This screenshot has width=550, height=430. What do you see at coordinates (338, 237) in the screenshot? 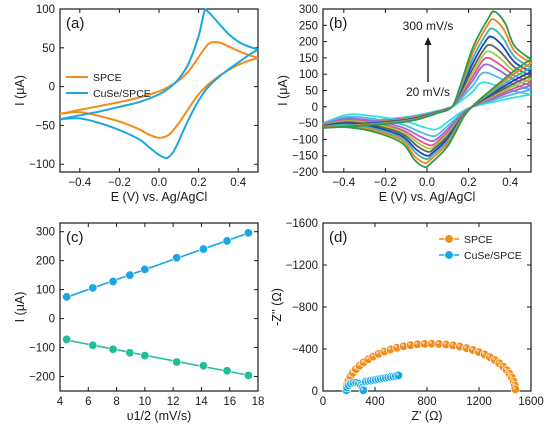
I see `panel-label: (d)` at bounding box center [338, 237].